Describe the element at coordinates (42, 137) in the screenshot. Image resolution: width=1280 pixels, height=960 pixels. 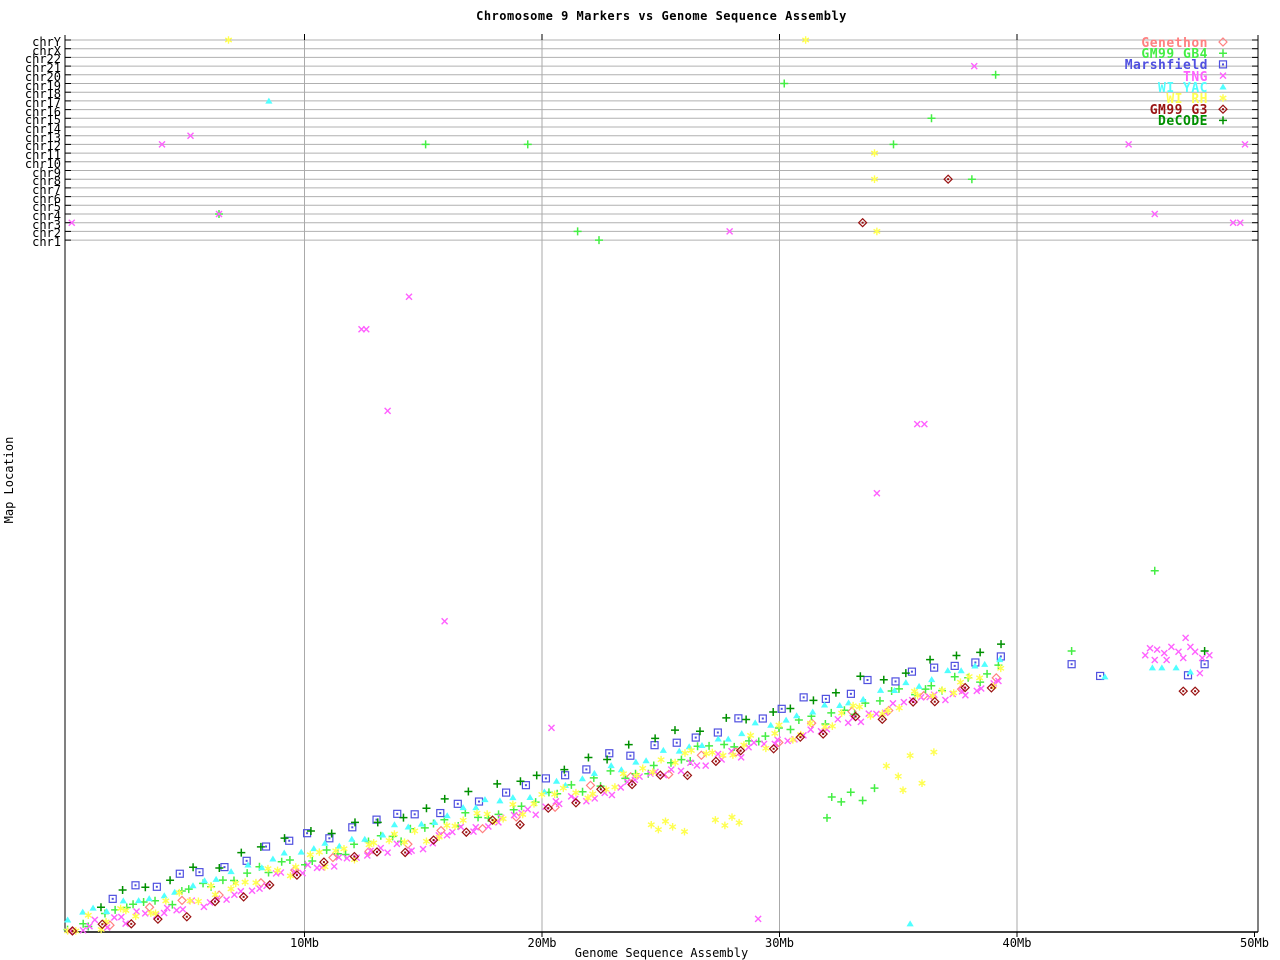
I see `lane-label-chr13: chr13` at that location.